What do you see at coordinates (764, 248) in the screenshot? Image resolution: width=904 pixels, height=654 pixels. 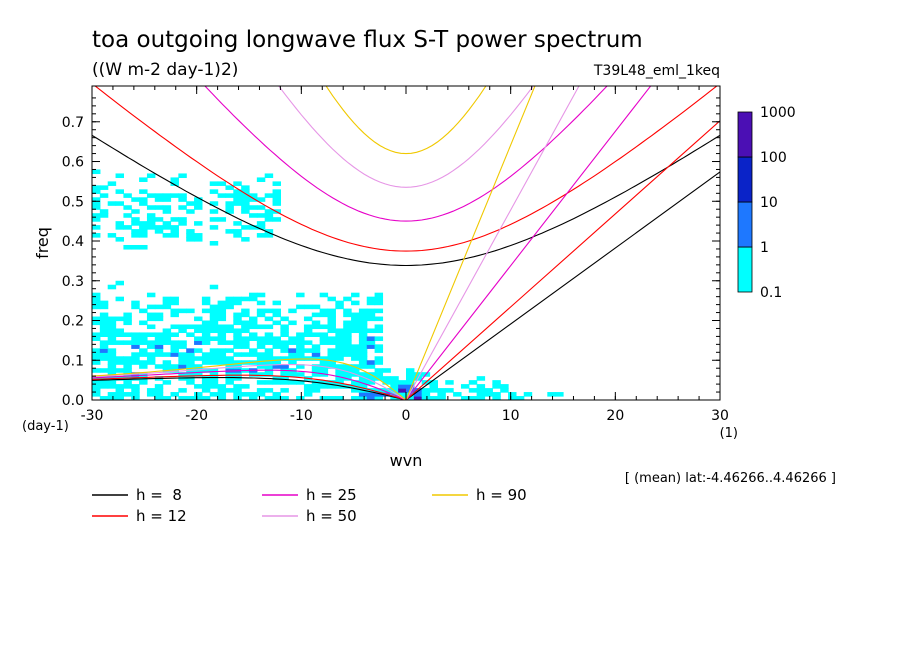 I see `colorbar-label: 1` at bounding box center [764, 248].